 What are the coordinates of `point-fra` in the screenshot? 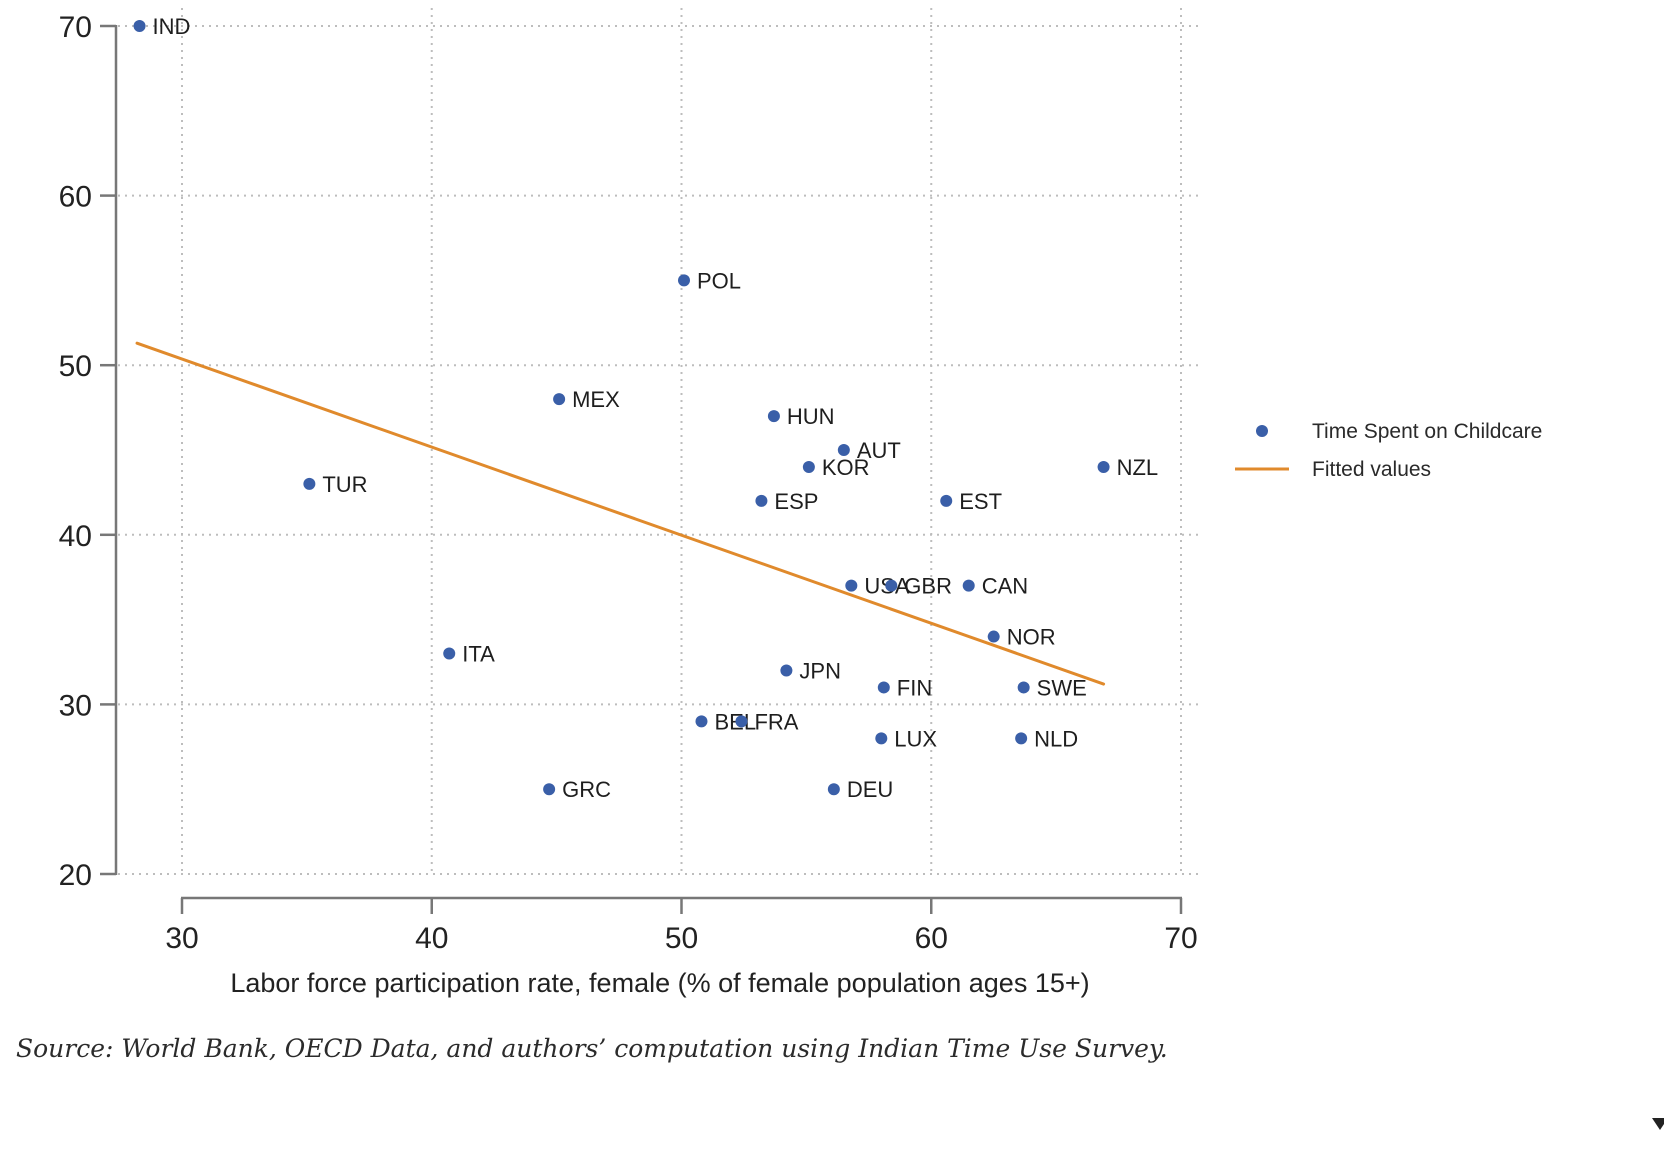 It's located at (741, 721).